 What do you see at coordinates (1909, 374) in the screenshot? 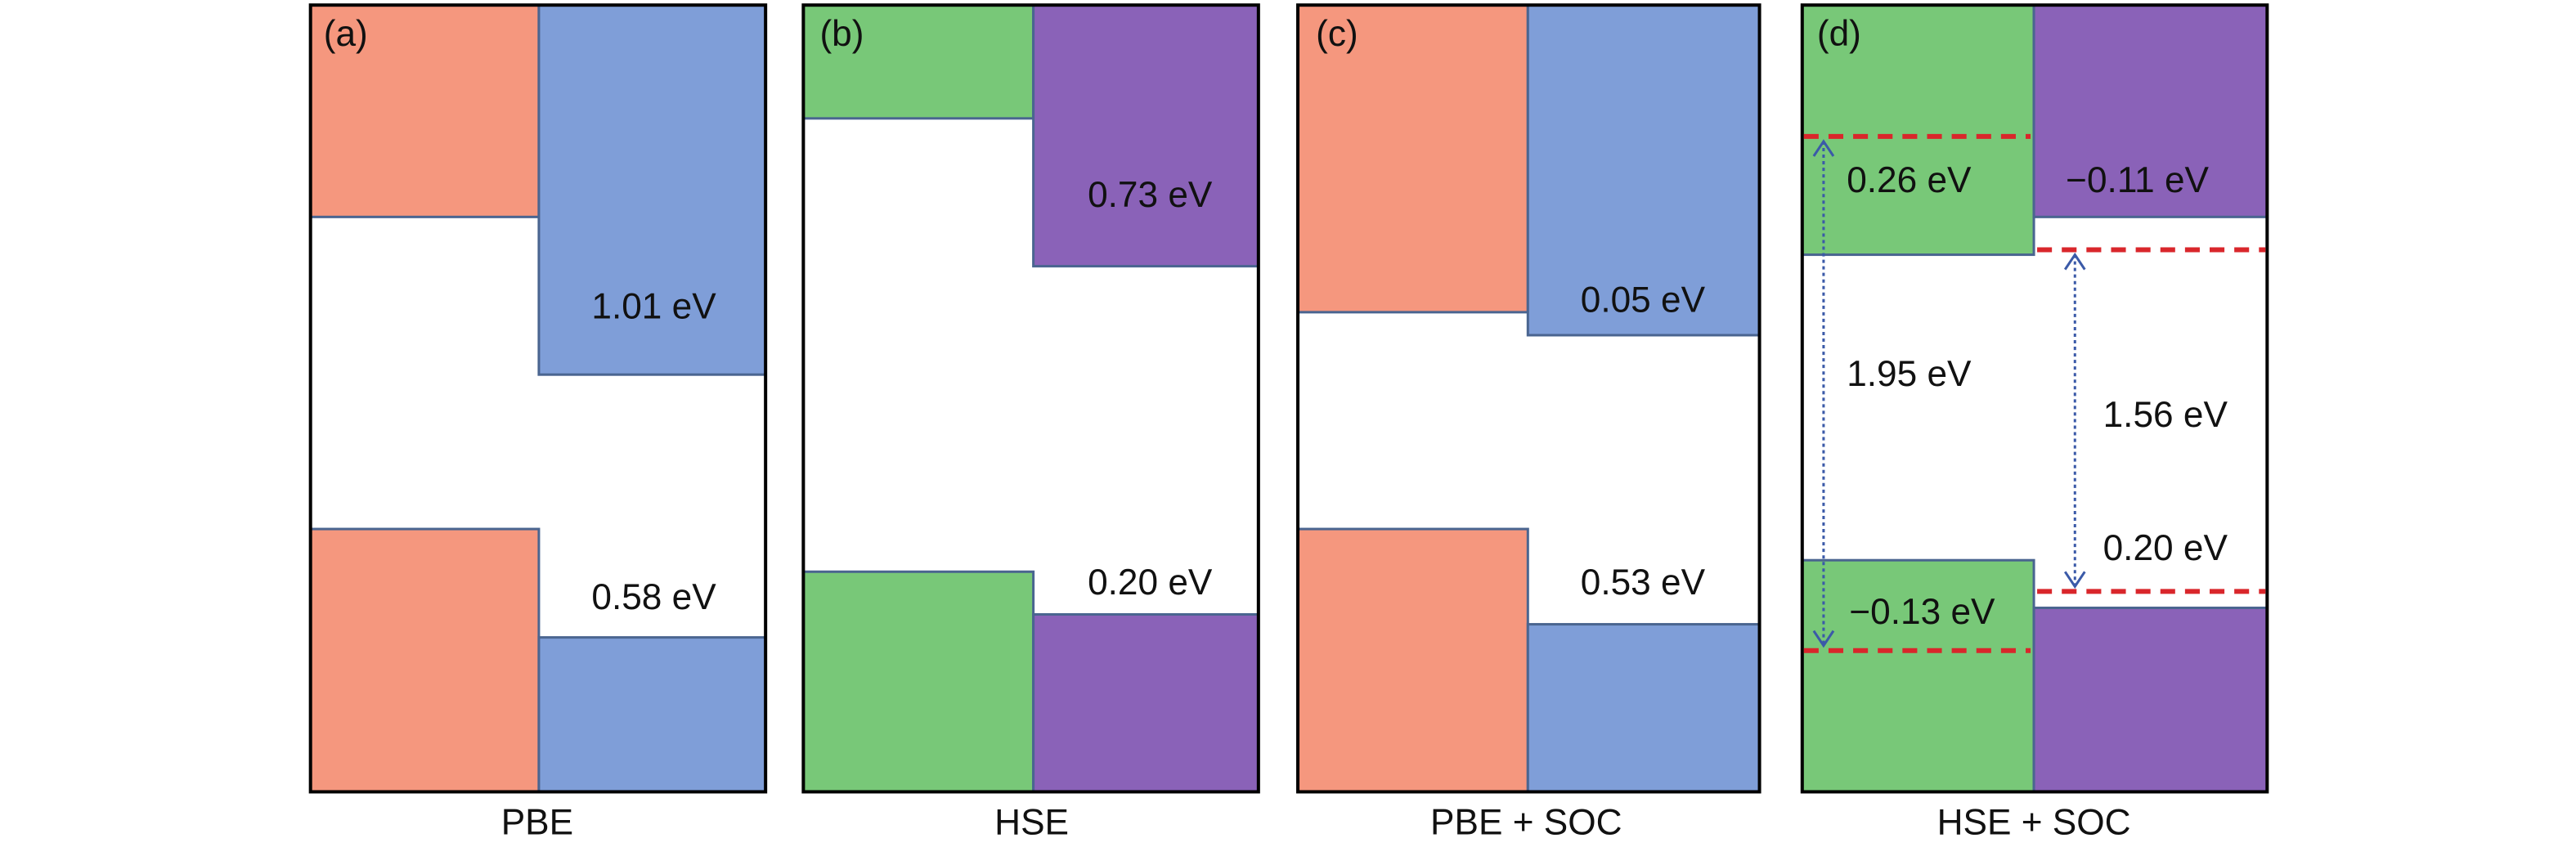
I see `energy-label: 1.95 eV` at bounding box center [1909, 374].